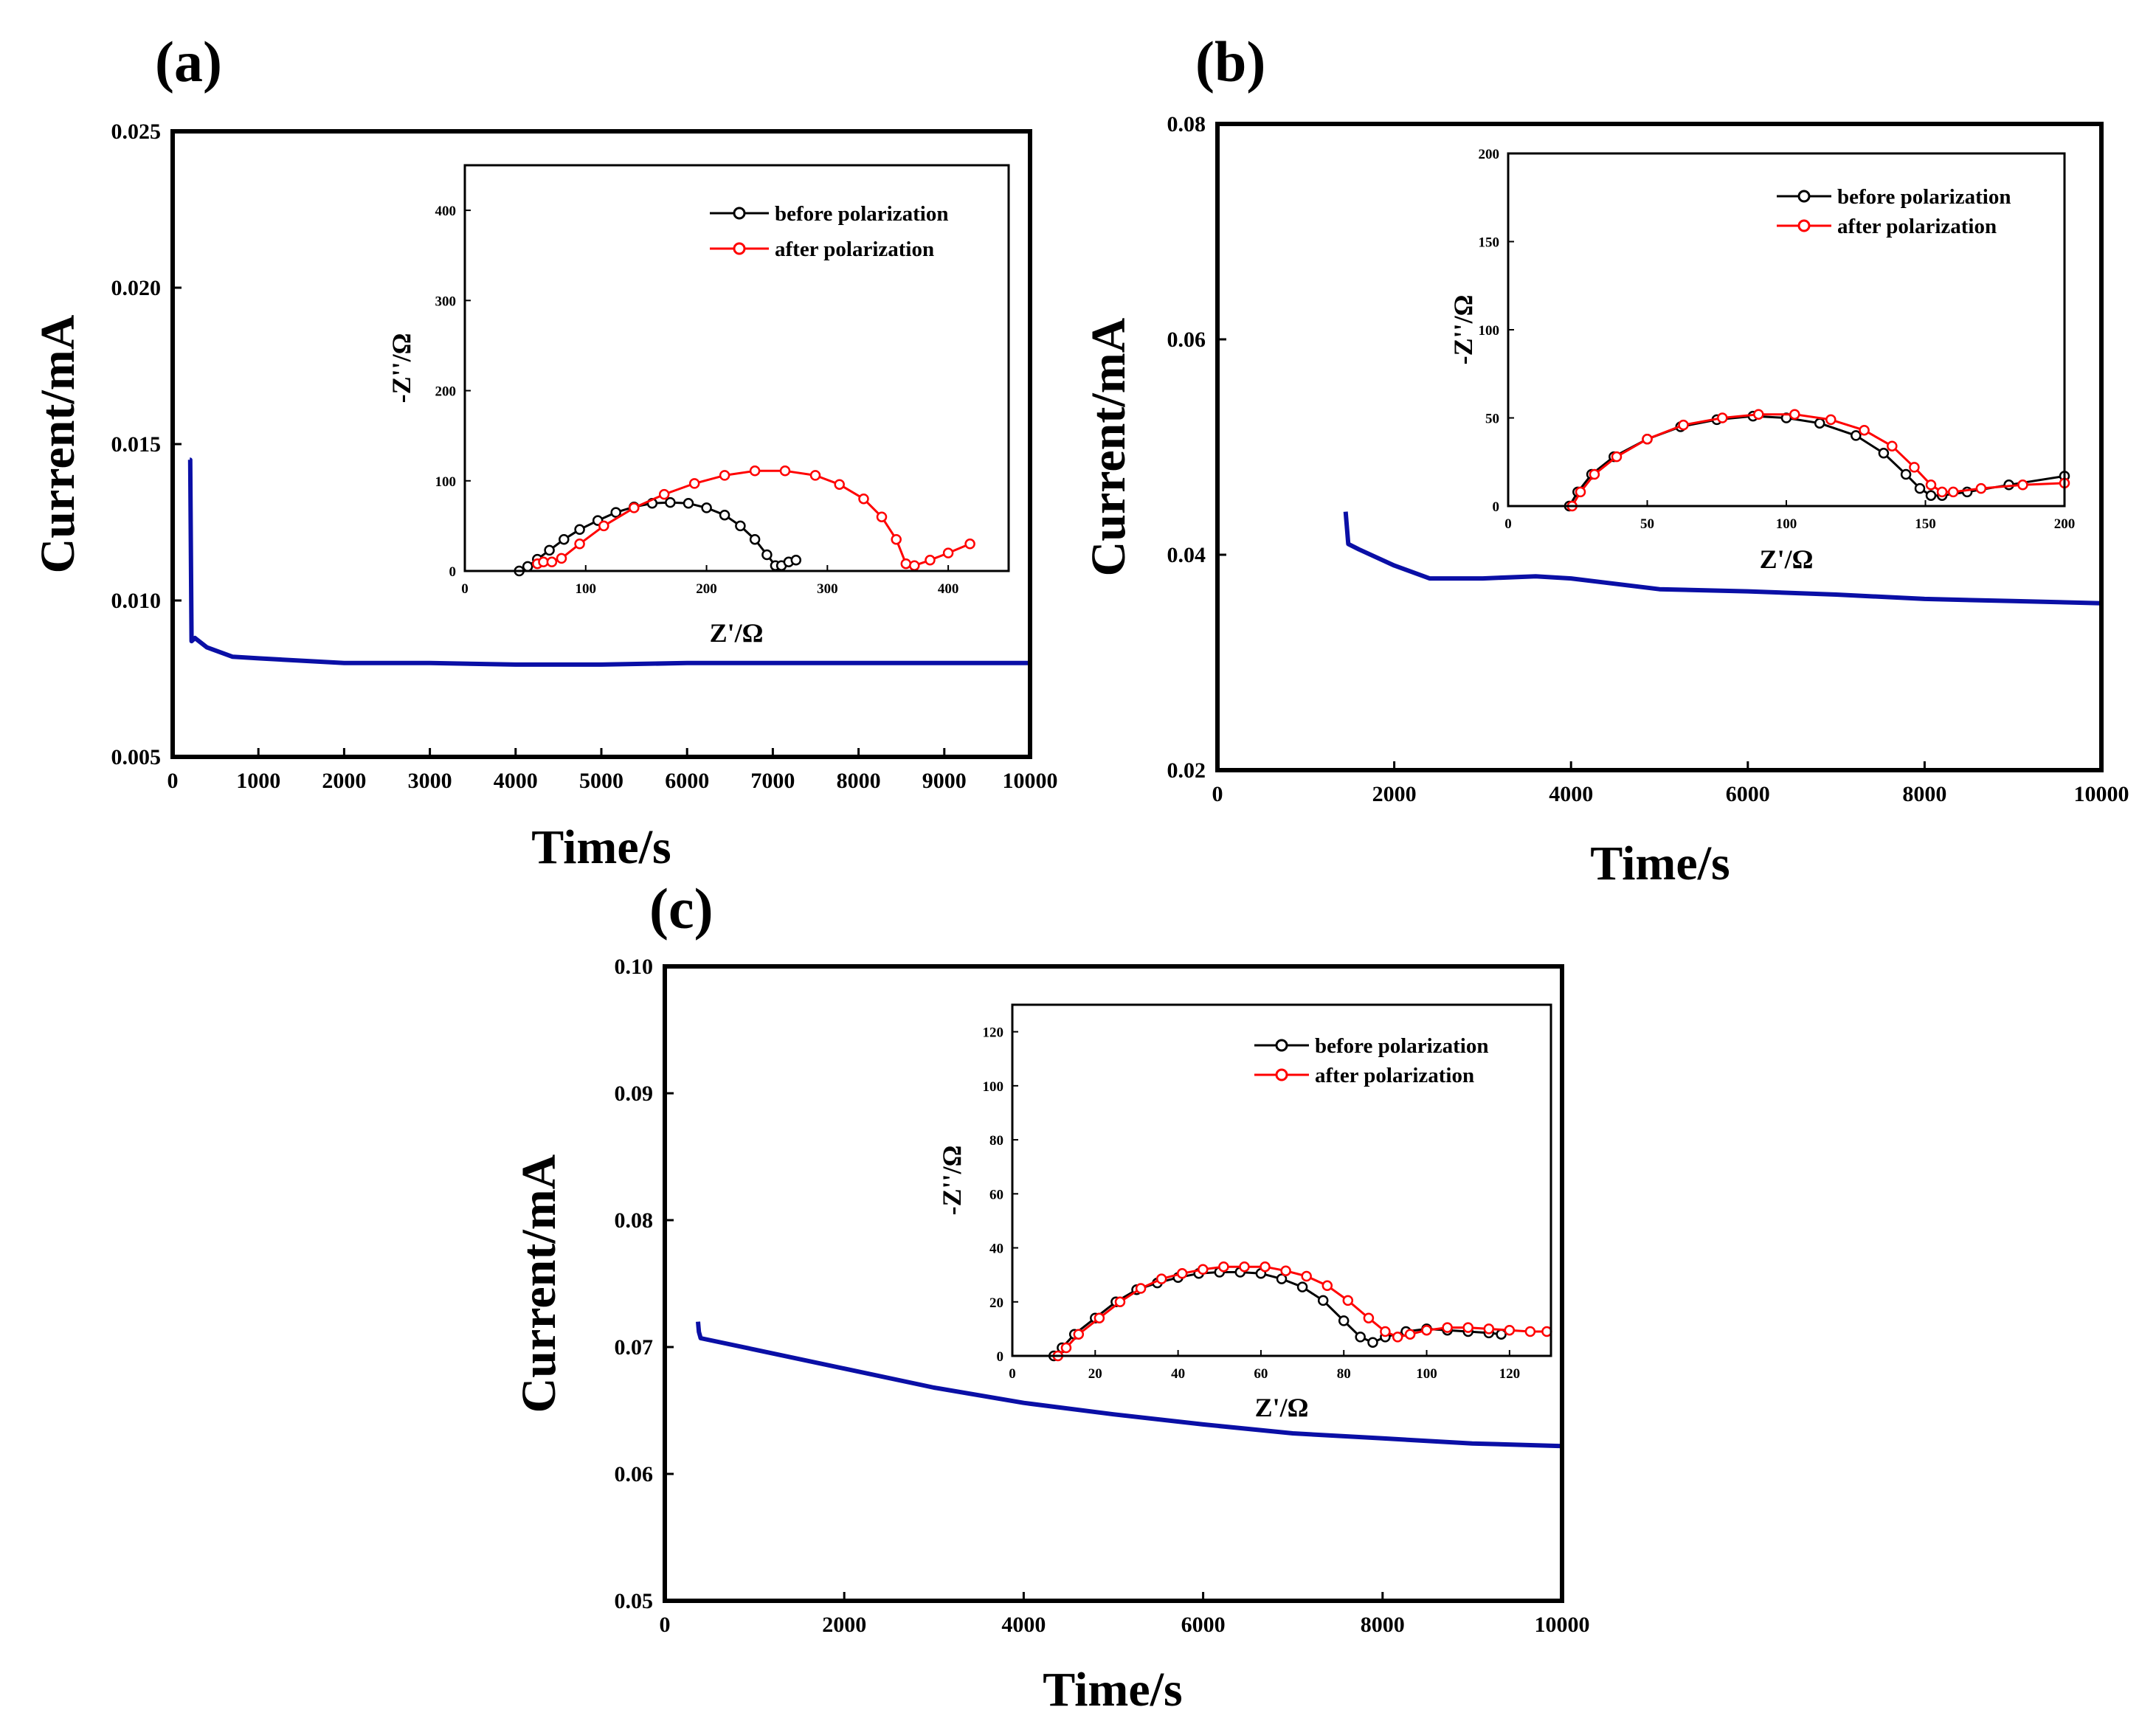 The image size is (2156, 1724). Describe the element at coordinates (1786, 330) in the screenshot. I see `panel-b-inset-frame` at that location.